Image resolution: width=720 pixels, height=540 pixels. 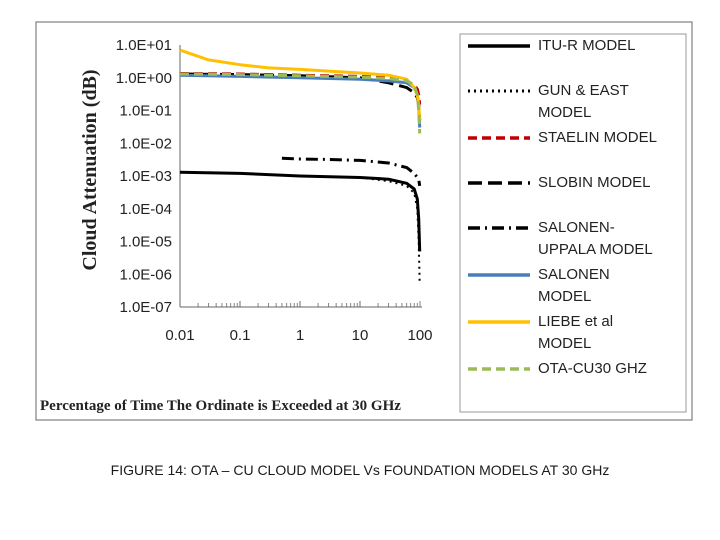 What do you see at coordinates (145, 111) in the screenshot?
I see `y-tick-label: 1.0E-01` at bounding box center [145, 111].